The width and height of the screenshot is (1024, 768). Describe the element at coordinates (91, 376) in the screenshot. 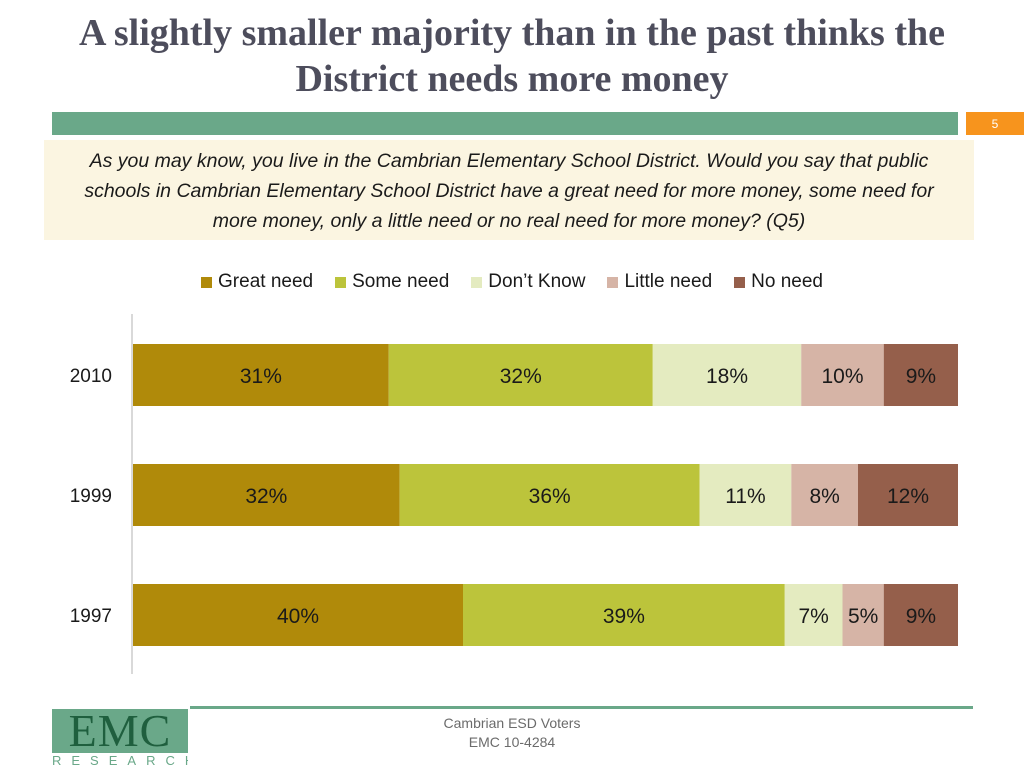

I see `category-label: 2010` at that location.